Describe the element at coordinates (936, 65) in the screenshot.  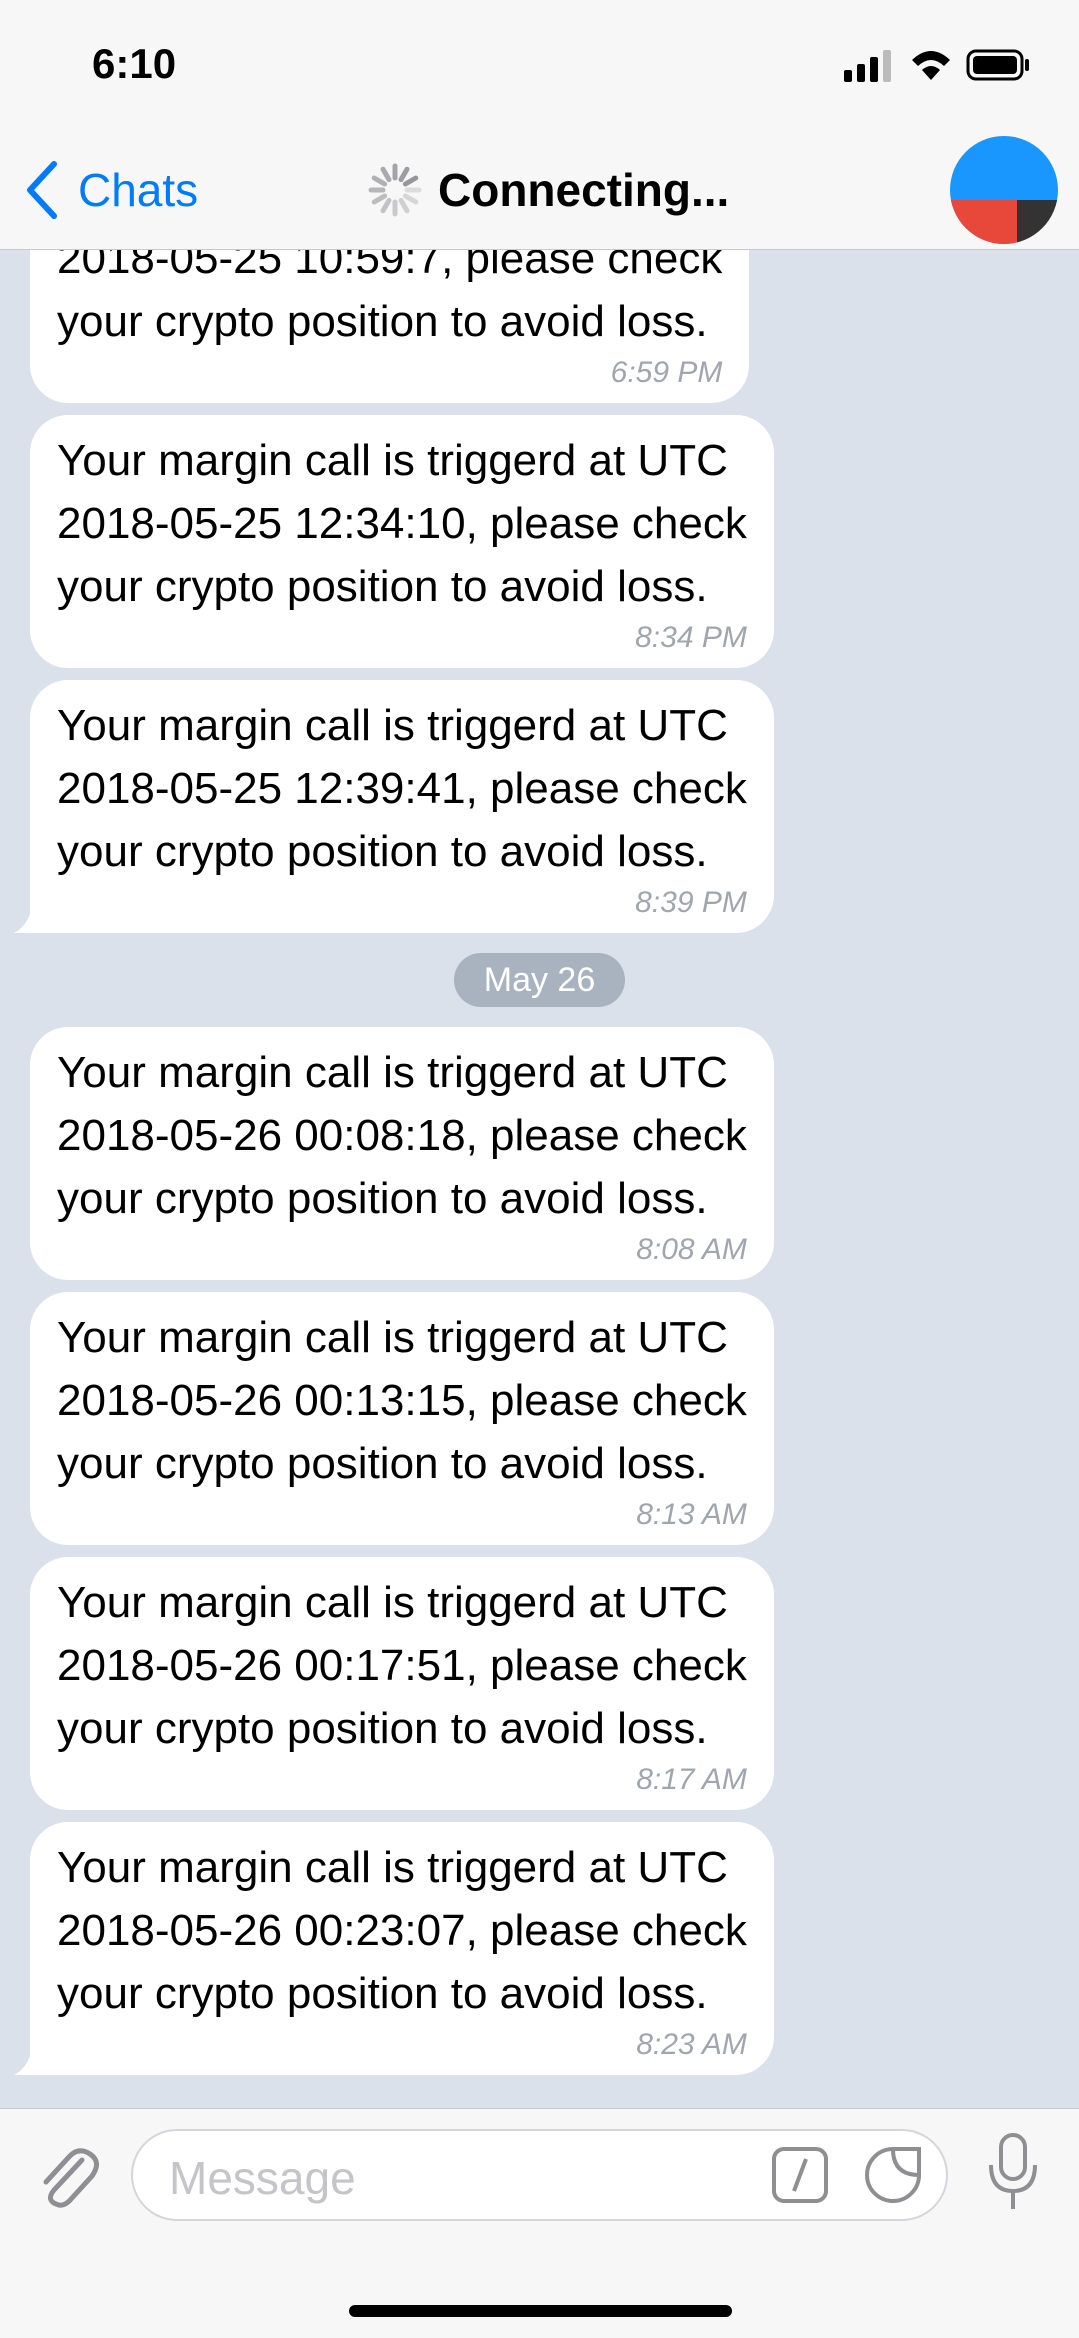
I see `status-icons` at that location.